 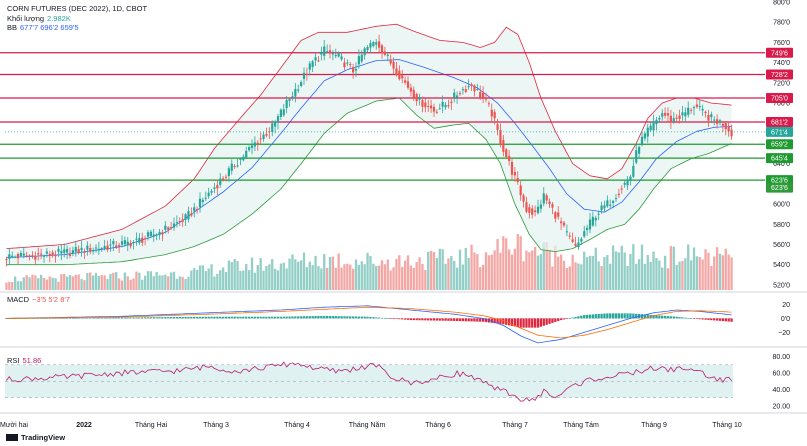 What do you see at coordinates (779, 98) in the screenshot?
I see `level-label-bg` at bounding box center [779, 98].